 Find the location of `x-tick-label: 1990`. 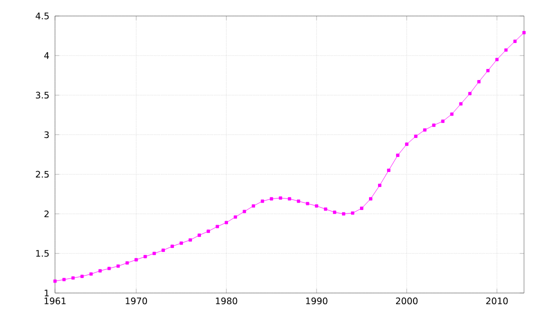

x-tick-label: 1990 is located at coordinates (317, 301).